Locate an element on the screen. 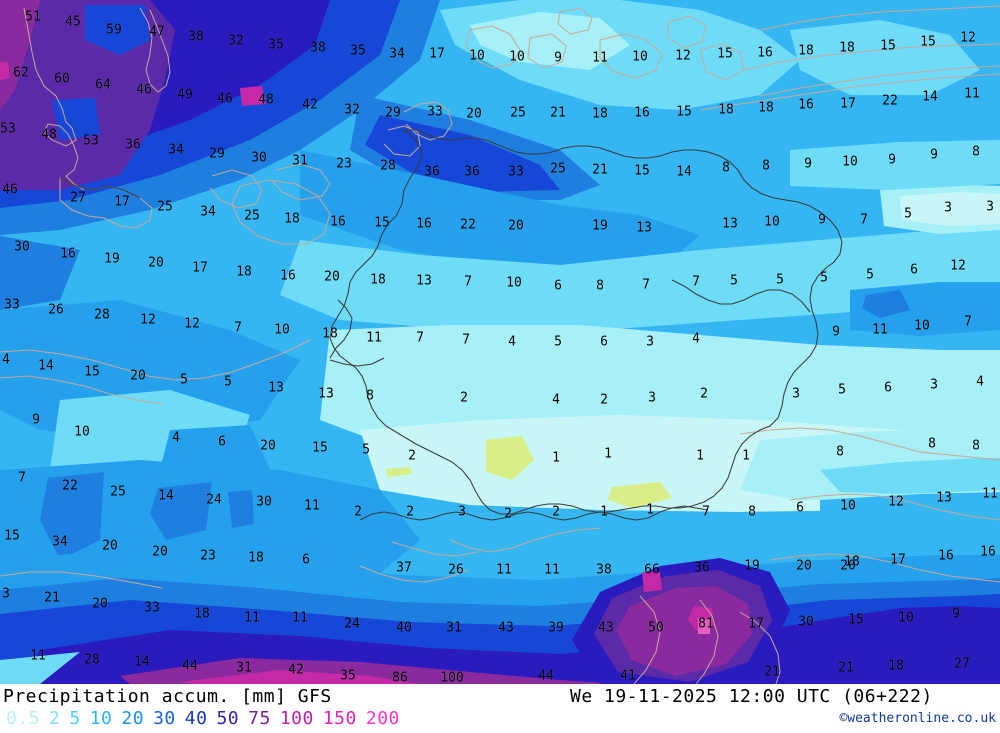 The image size is (1000, 733). legend-tick-40: 40 is located at coordinates (196, 718).